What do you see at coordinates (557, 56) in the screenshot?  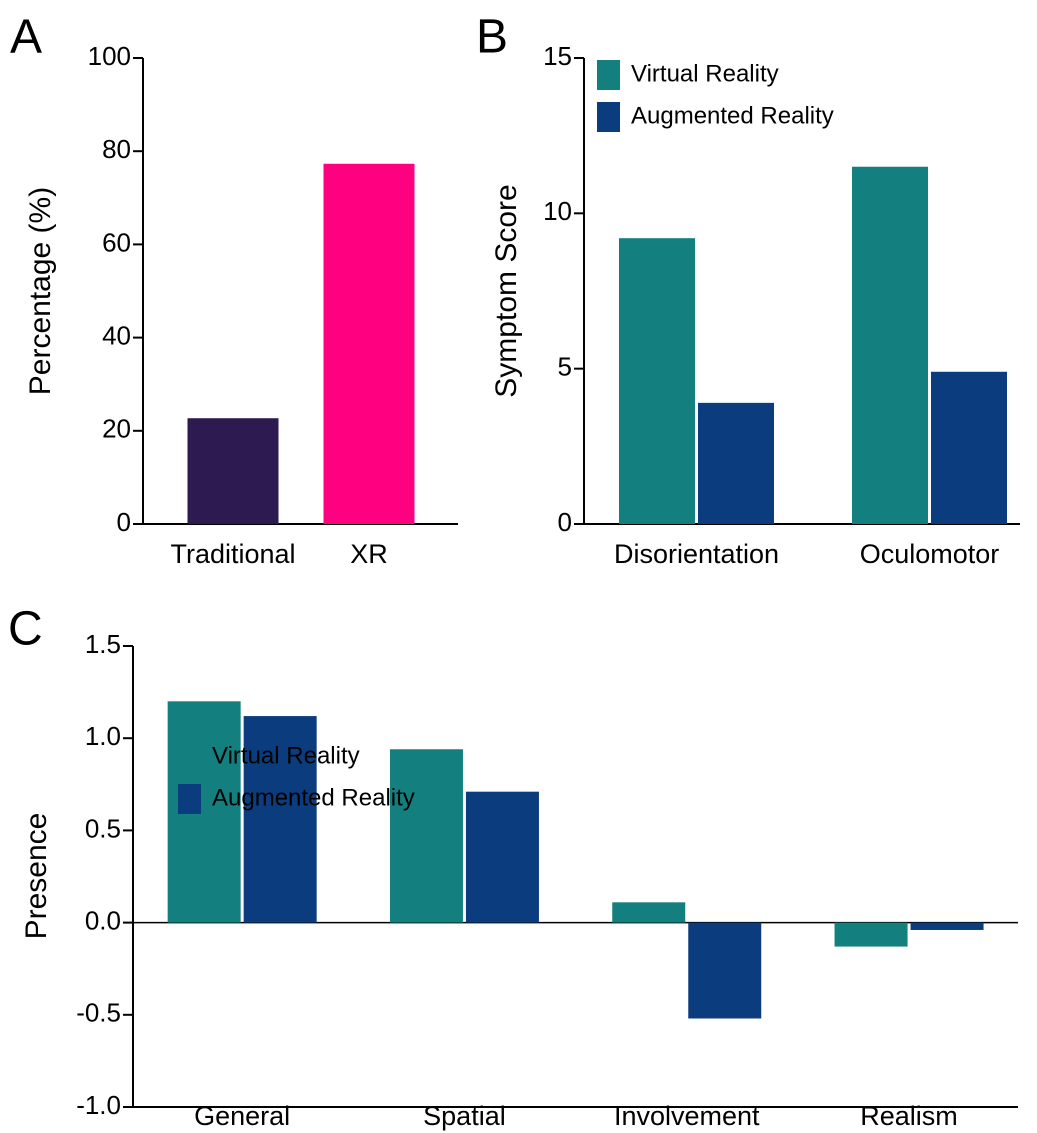 I see `y-tick-label: 15` at bounding box center [557, 56].